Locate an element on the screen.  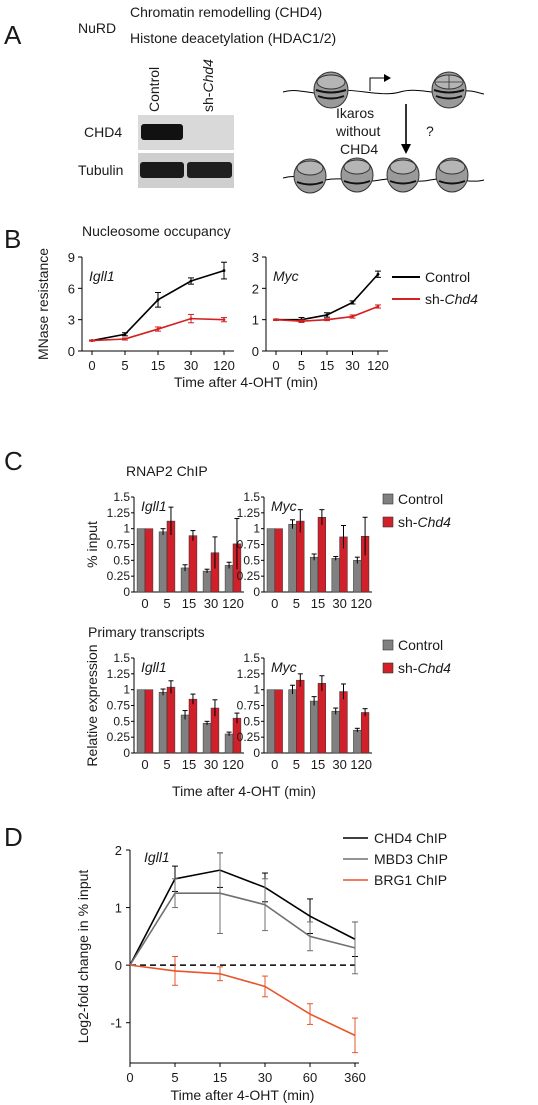
legend-c-bottom: Control sh-Chd4 is located at coordinates (416, 656).